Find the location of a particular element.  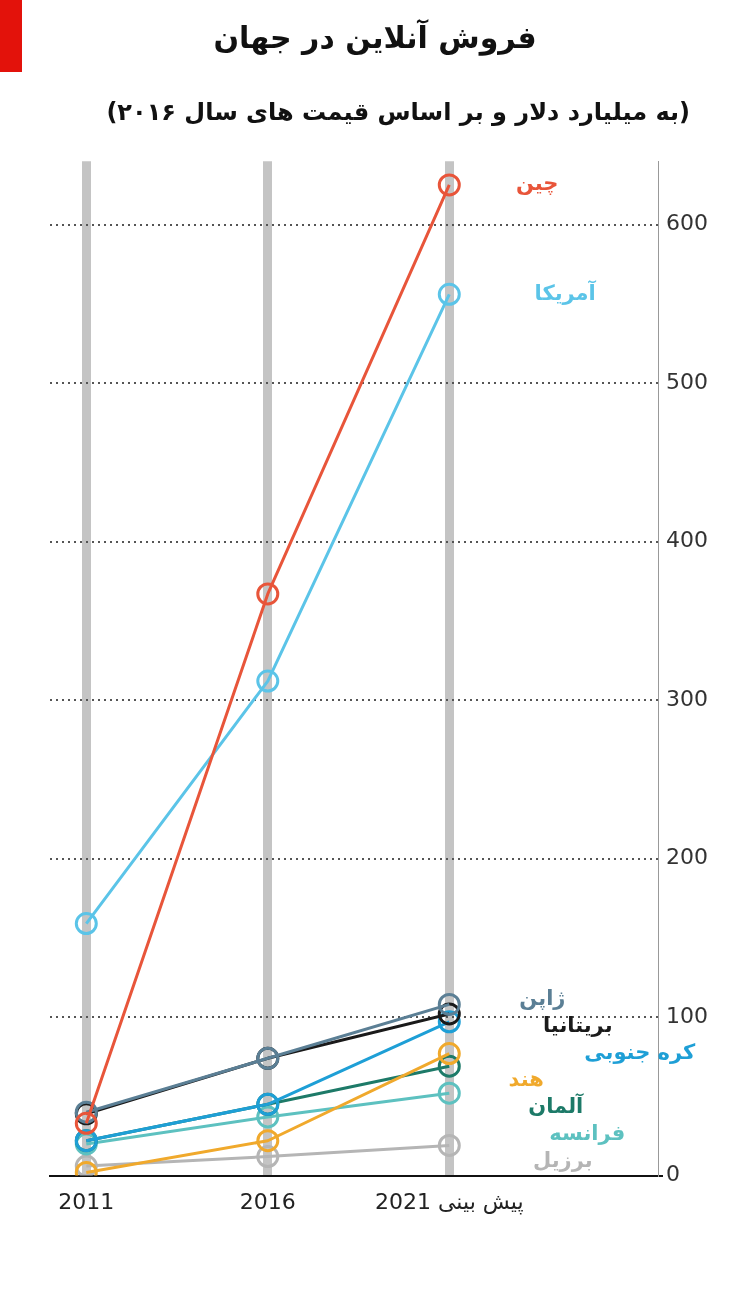

y-tick-label: 400 is located at coordinates (687, 540).